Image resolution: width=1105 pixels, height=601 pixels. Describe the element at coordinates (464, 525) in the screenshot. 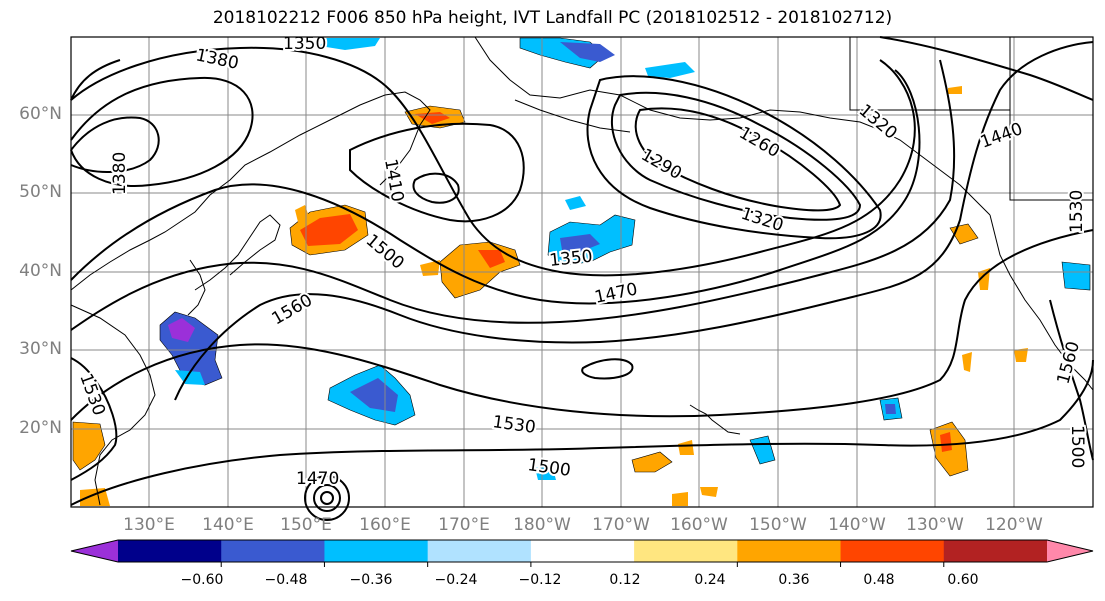

I see `lon-tick-label: 170°E` at that location.